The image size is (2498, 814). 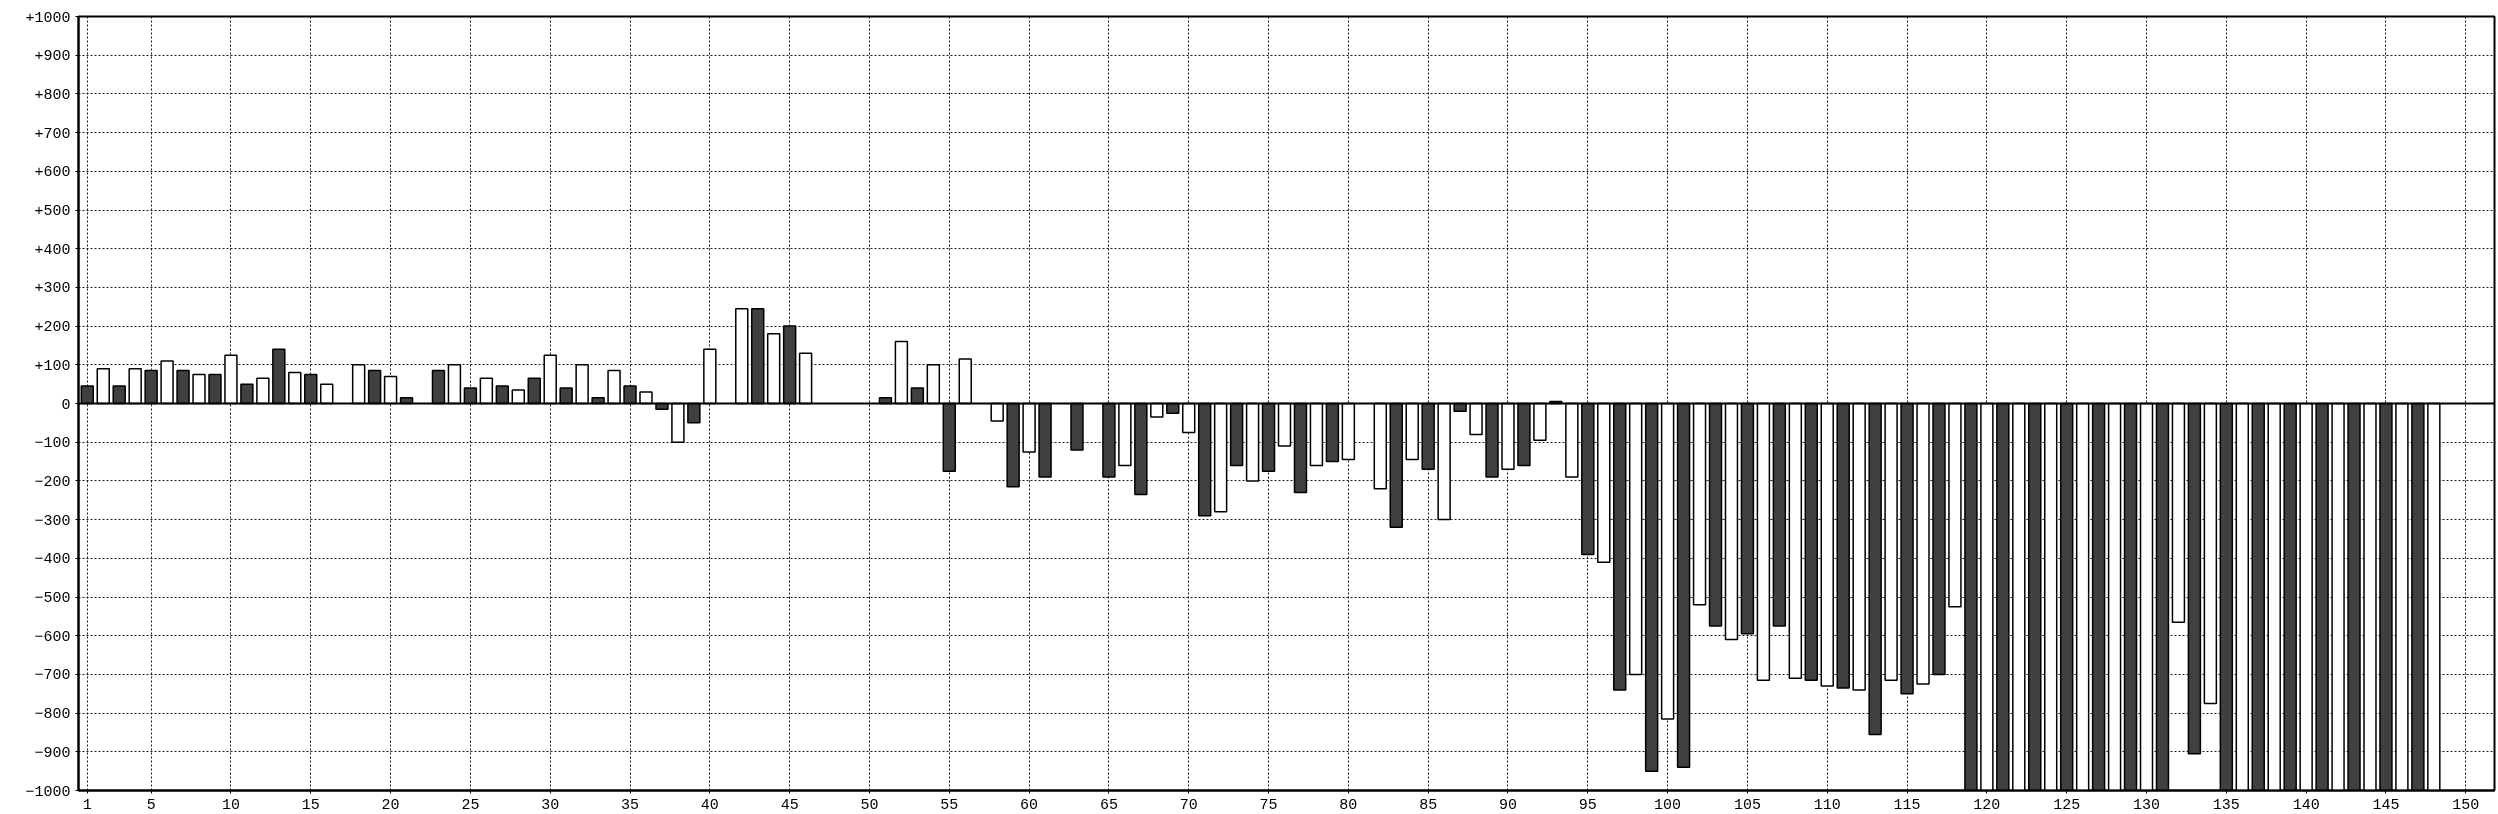 What do you see at coordinates (52, 211) in the screenshot?
I see `y-tick-label: +500` at bounding box center [52, 211].